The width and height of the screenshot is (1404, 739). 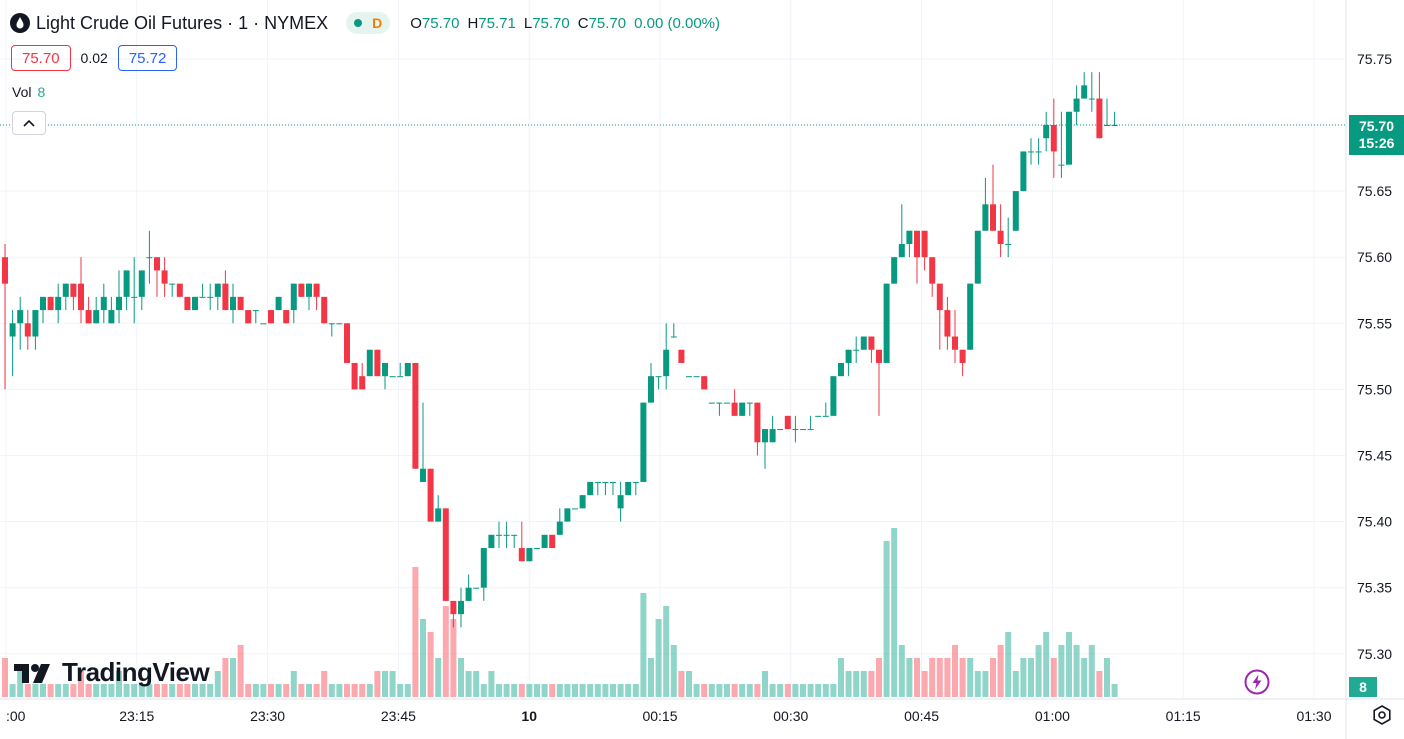 What do you see at coordinates (1382, 715) in the screenshot?
I see `gear-icon` at bounding box center [1382, 715].